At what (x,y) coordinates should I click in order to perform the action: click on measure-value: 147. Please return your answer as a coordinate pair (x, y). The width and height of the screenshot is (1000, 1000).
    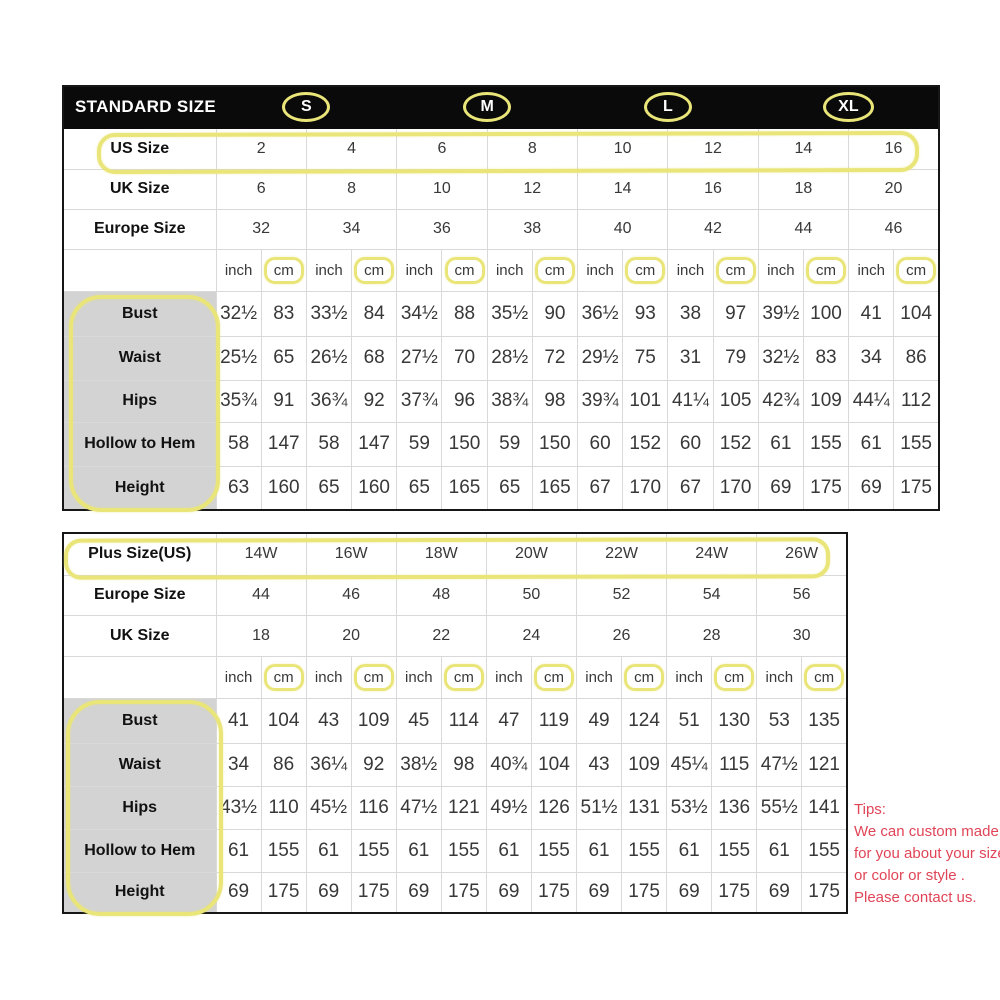
    Looking at the image, I should click on (374, 444).